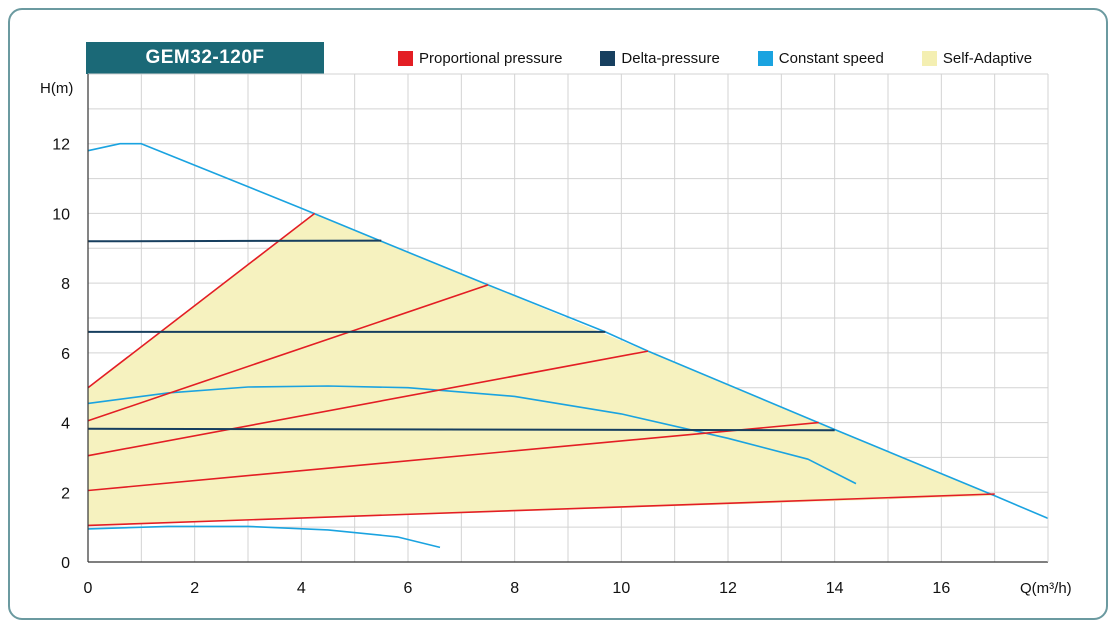 The height and width of the screenshot is (628, 1116). What do you see at coordinates (1046, 588) in the screenshot?
I see `x-axis-label: Q(m³/h)` at bounding box center [1046, 588].